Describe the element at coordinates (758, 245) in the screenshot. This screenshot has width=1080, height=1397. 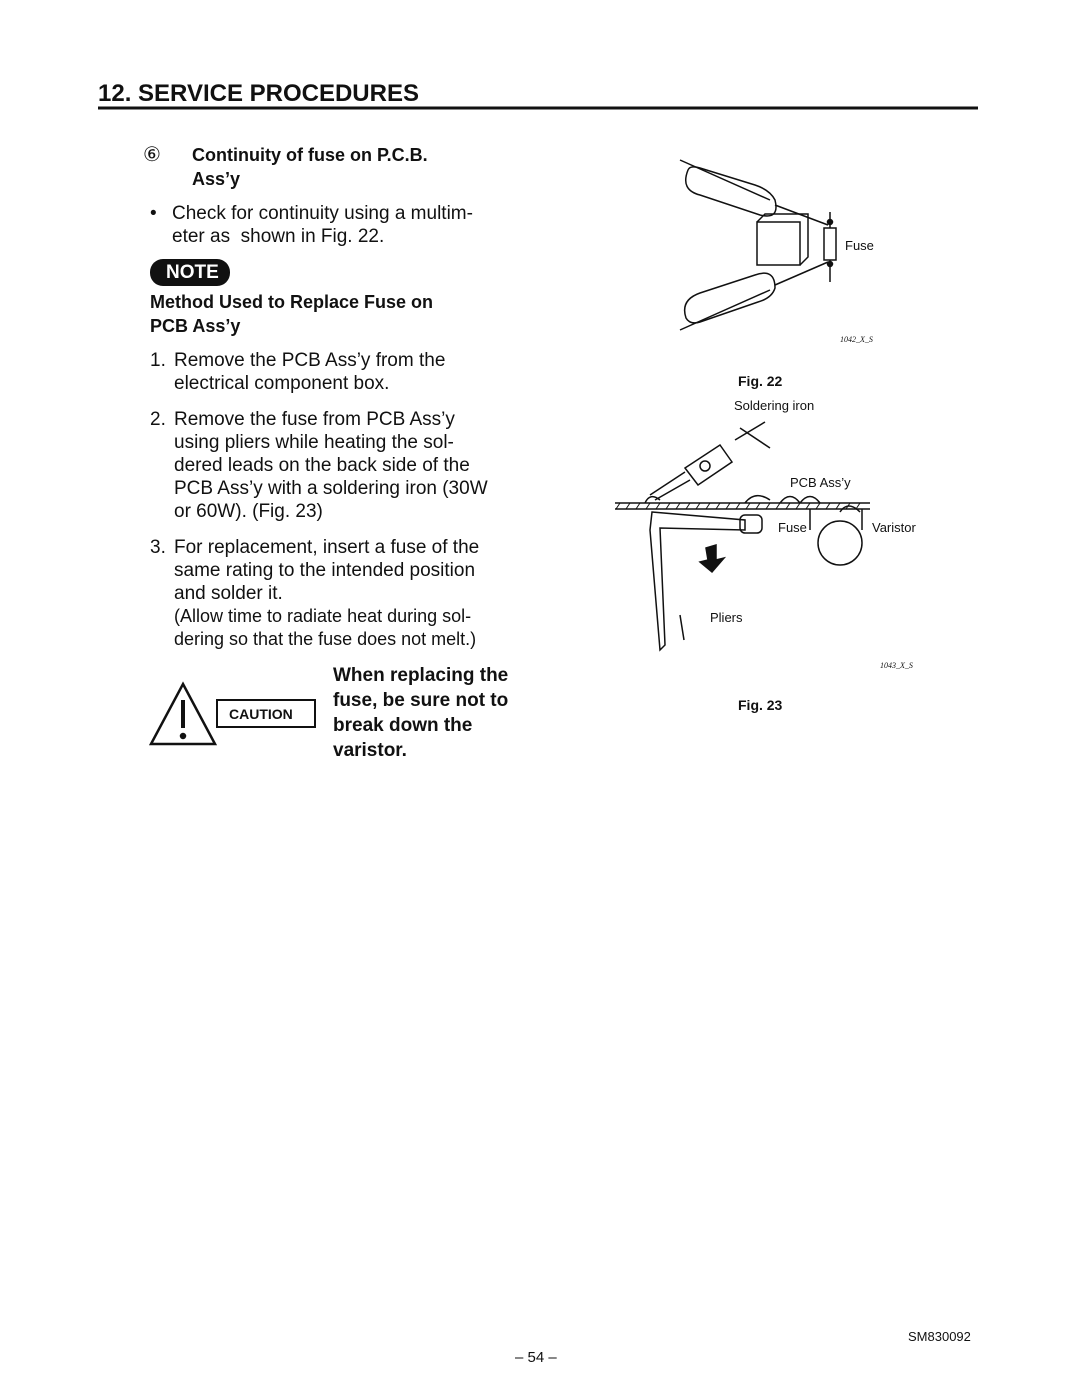
I see `fig22-drawing` at that location.